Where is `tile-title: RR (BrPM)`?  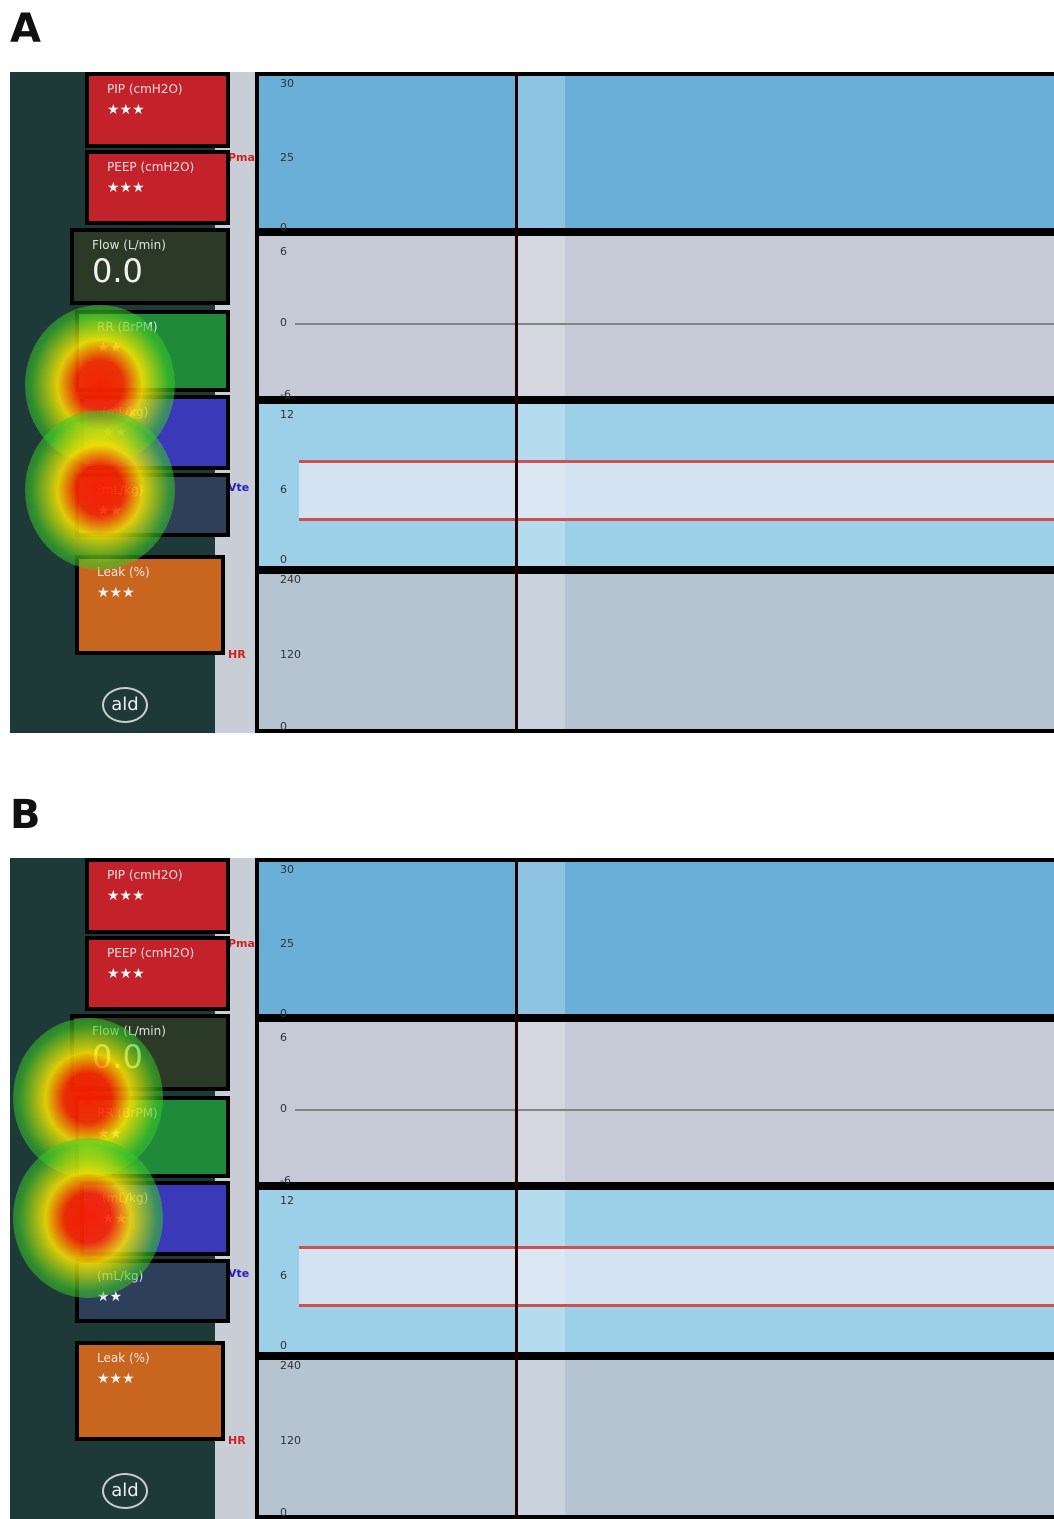
tile-title: RR (BrPM) is located at coordinates (127, 327).